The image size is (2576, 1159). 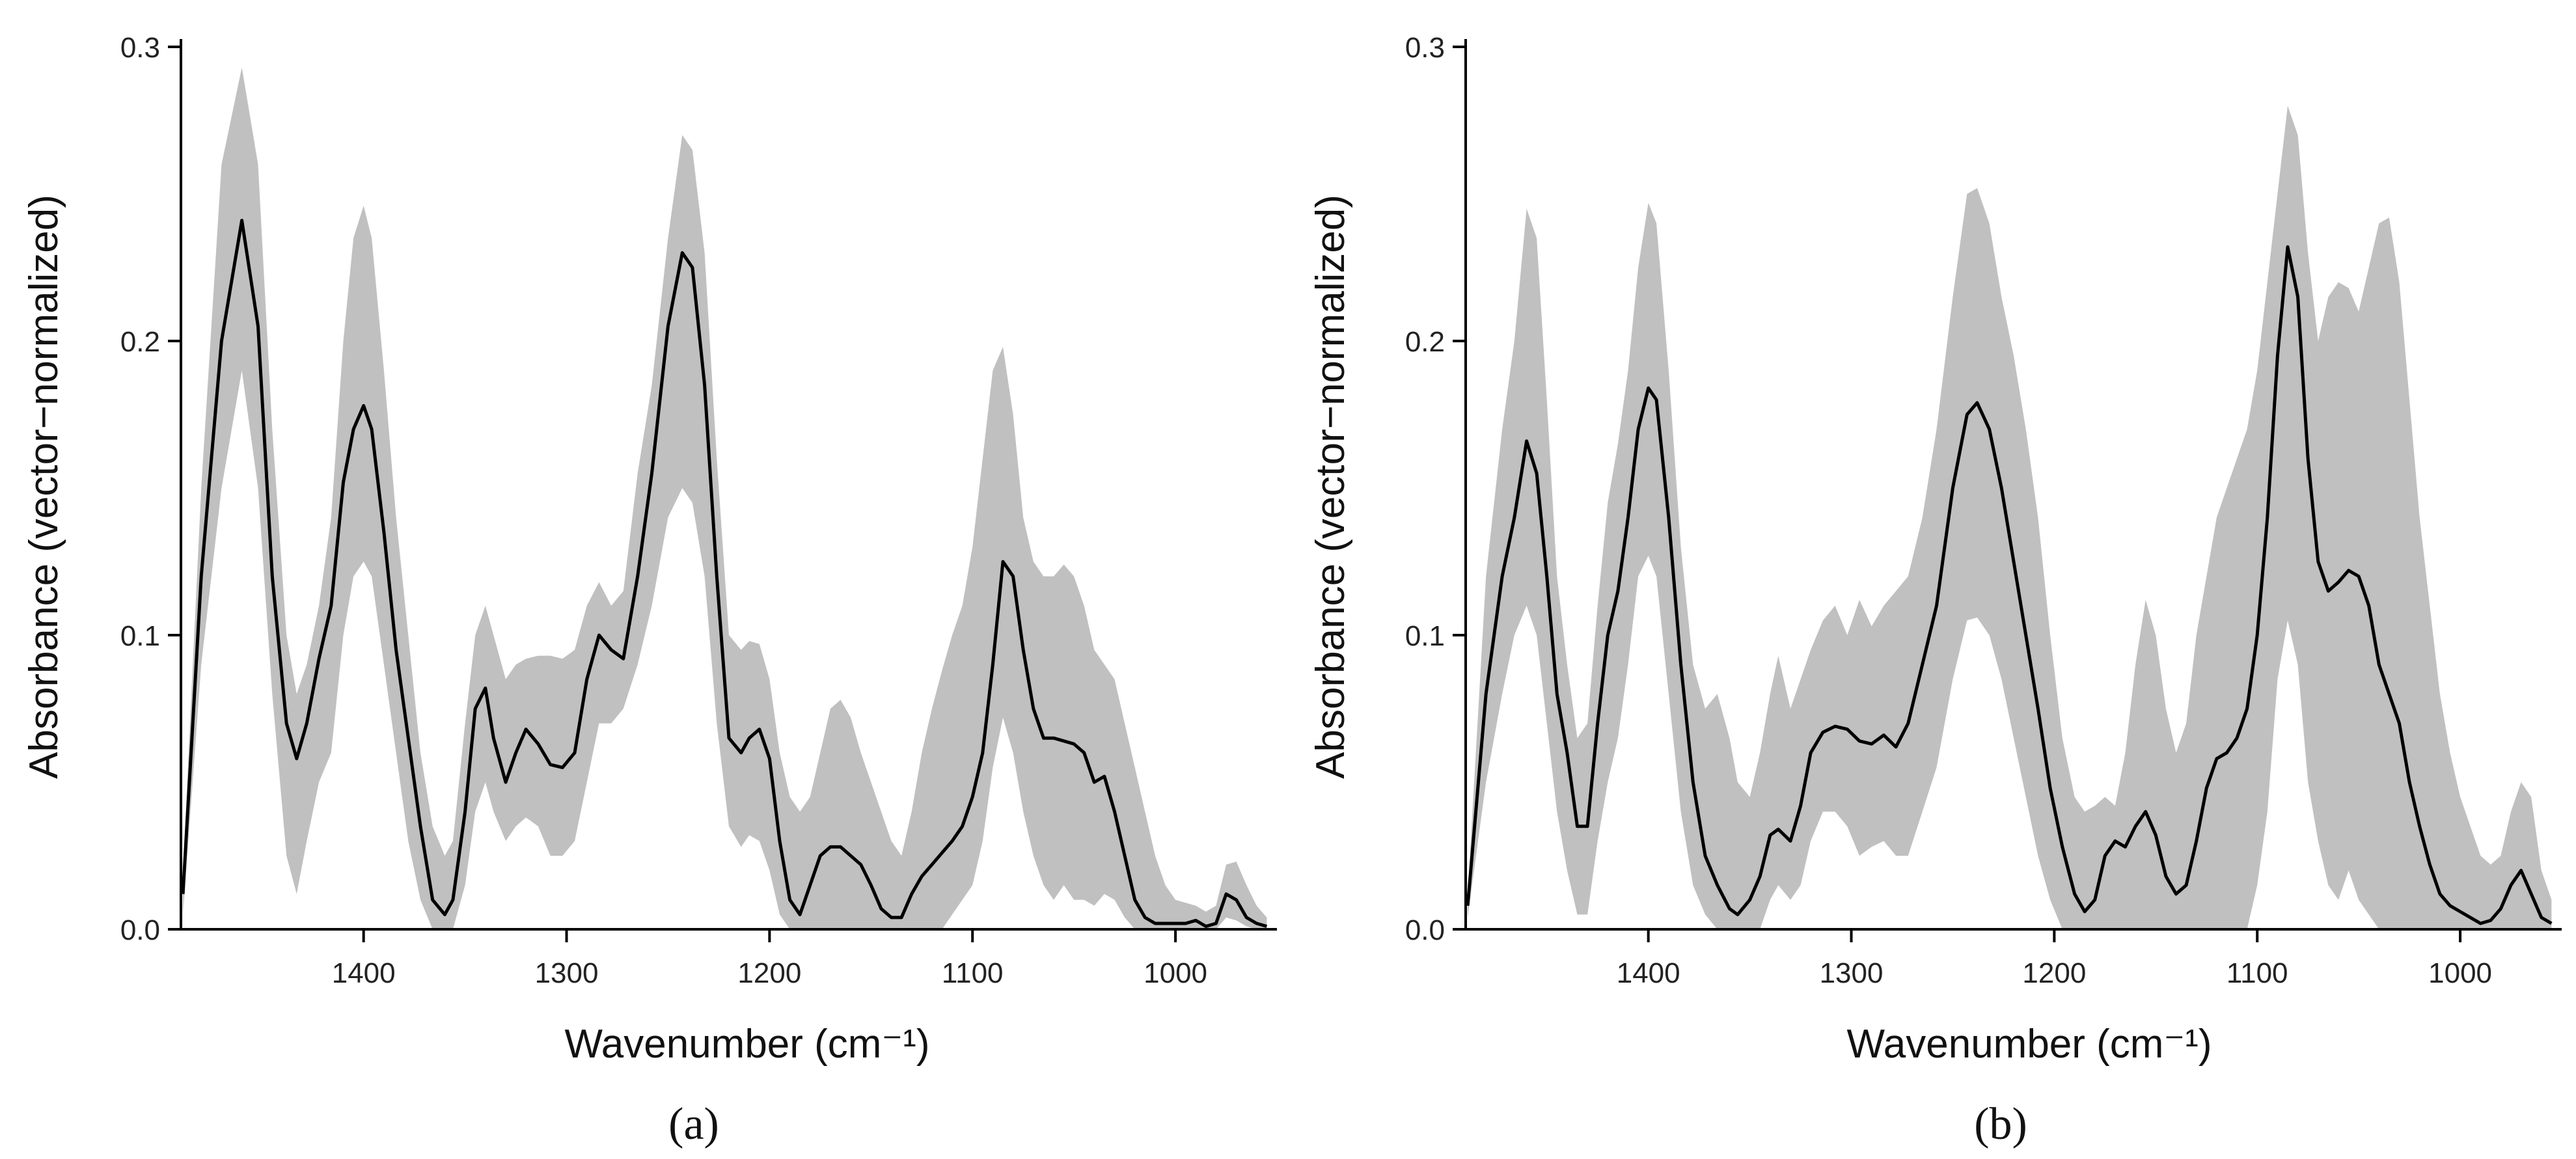 I want to click on x-tick-label-b: 1200, so click(x=2054, y=973).